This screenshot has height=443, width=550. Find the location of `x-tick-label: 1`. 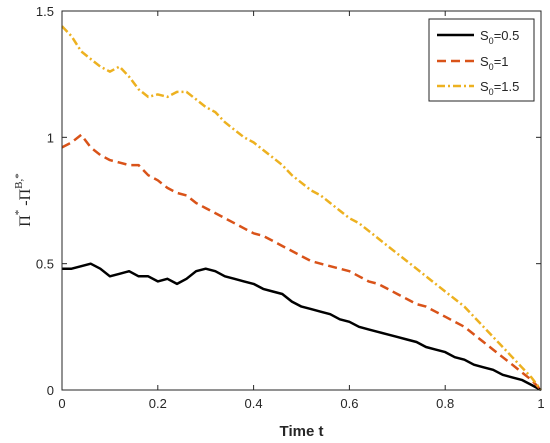

x-tick-label: 1 is located at coordinates (540, 403).